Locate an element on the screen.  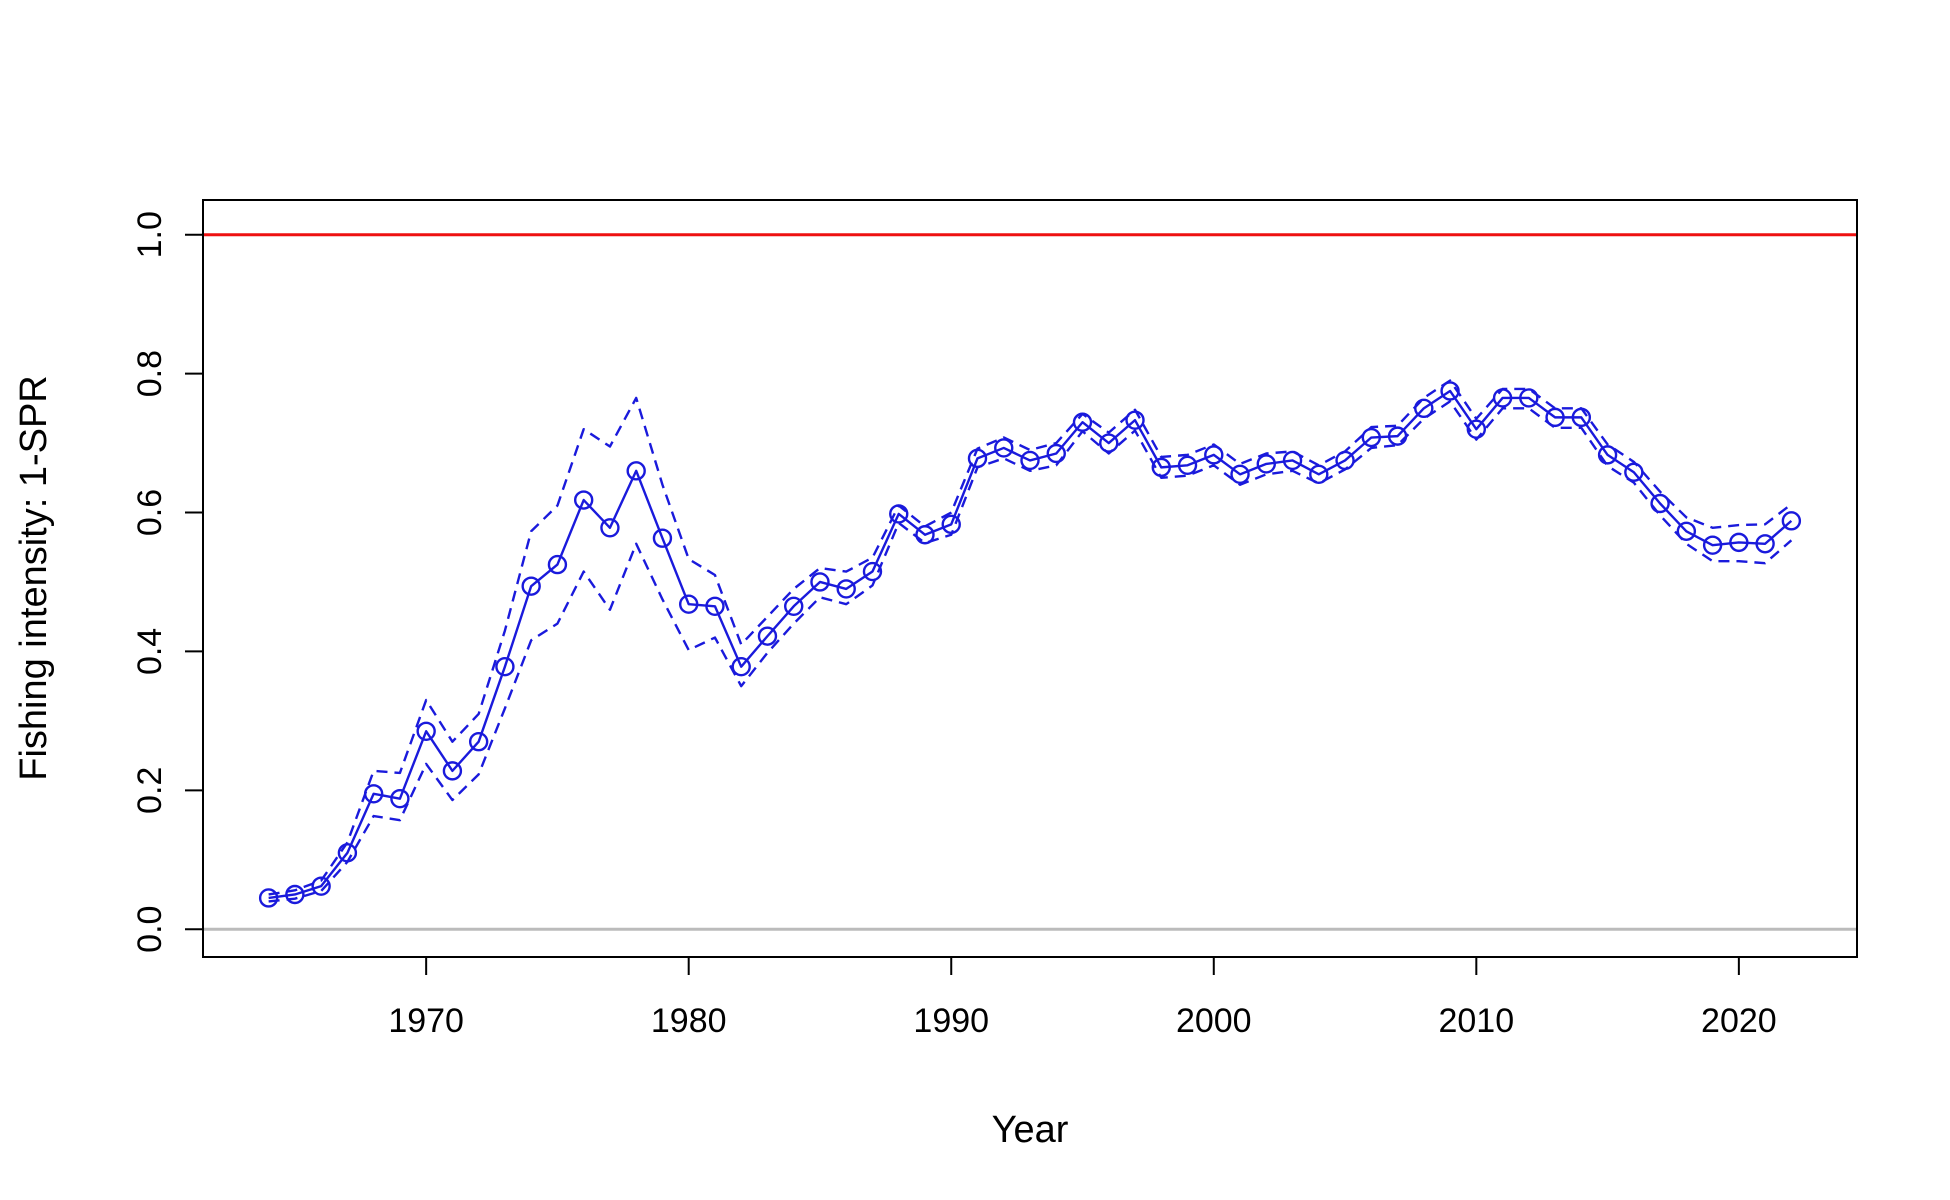
x-axis: 1970 1980 1990 2000 2010 2020 is located at coordinates (1082, 998).